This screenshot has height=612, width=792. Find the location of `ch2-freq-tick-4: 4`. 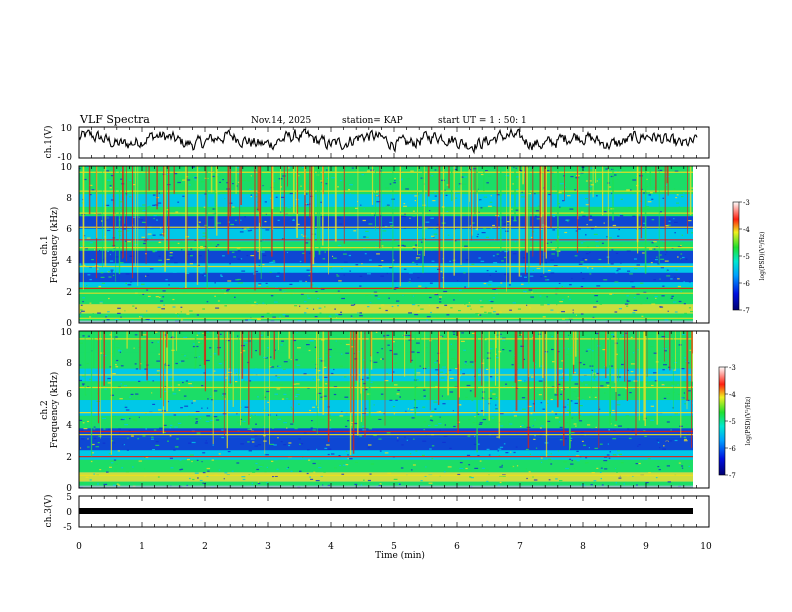

ch2-freq-tick-4: 4 is located at coordinates (69, 426).